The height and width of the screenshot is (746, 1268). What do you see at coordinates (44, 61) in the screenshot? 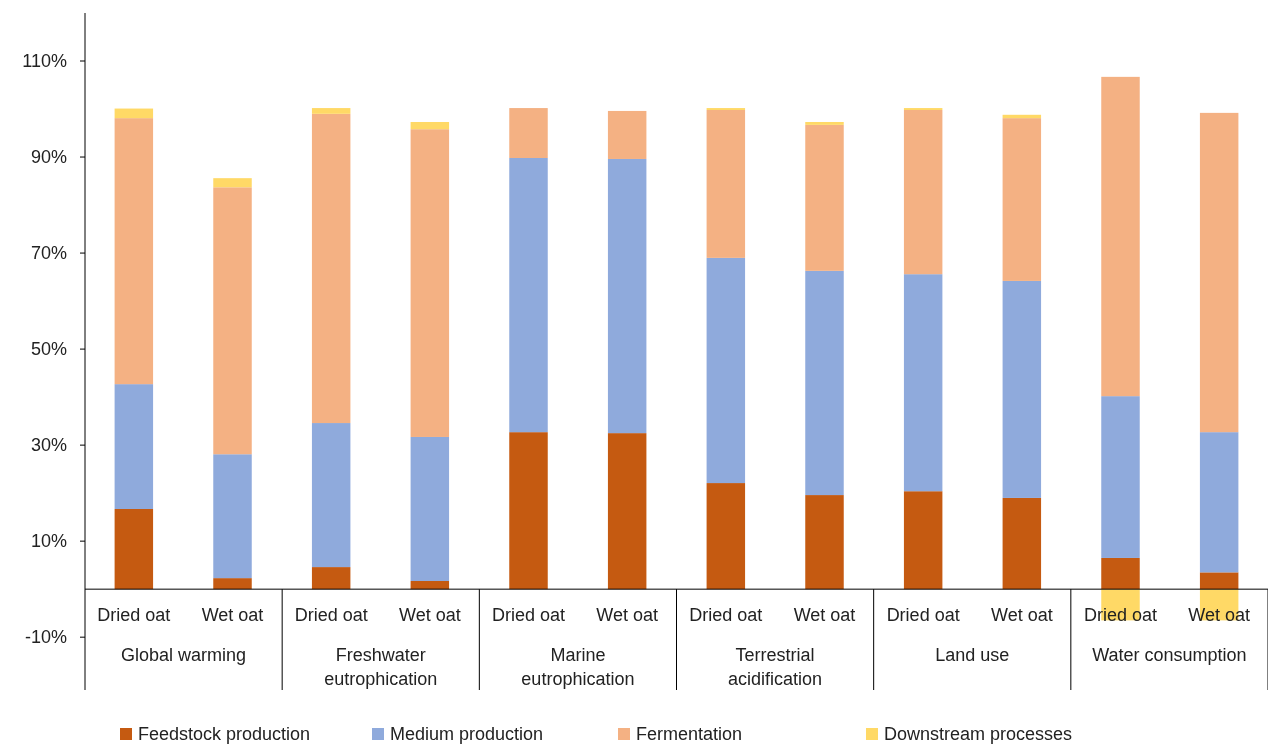
I see `y-tick-label: 110%` at bounding box center [44, 61].